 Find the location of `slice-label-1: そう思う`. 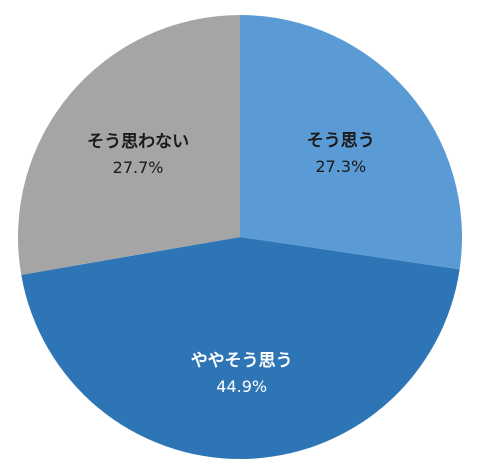

slice-label-1: そう思う is located at coordinates (341, 141).